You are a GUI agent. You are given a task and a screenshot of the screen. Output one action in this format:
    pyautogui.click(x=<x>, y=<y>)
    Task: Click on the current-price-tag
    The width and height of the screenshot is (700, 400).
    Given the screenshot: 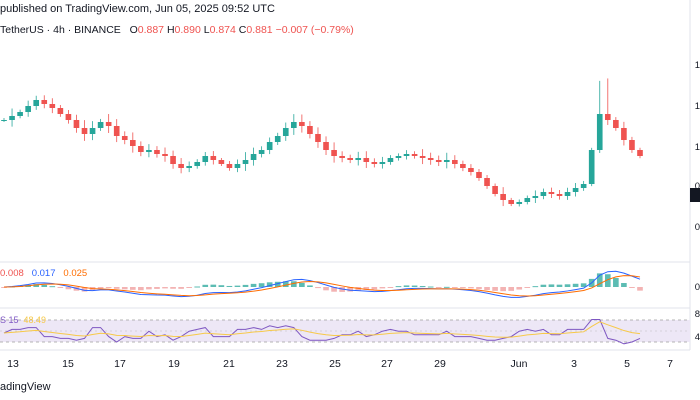 What is the action you would take?
    pyautogui.click(x=695, y=195)
    